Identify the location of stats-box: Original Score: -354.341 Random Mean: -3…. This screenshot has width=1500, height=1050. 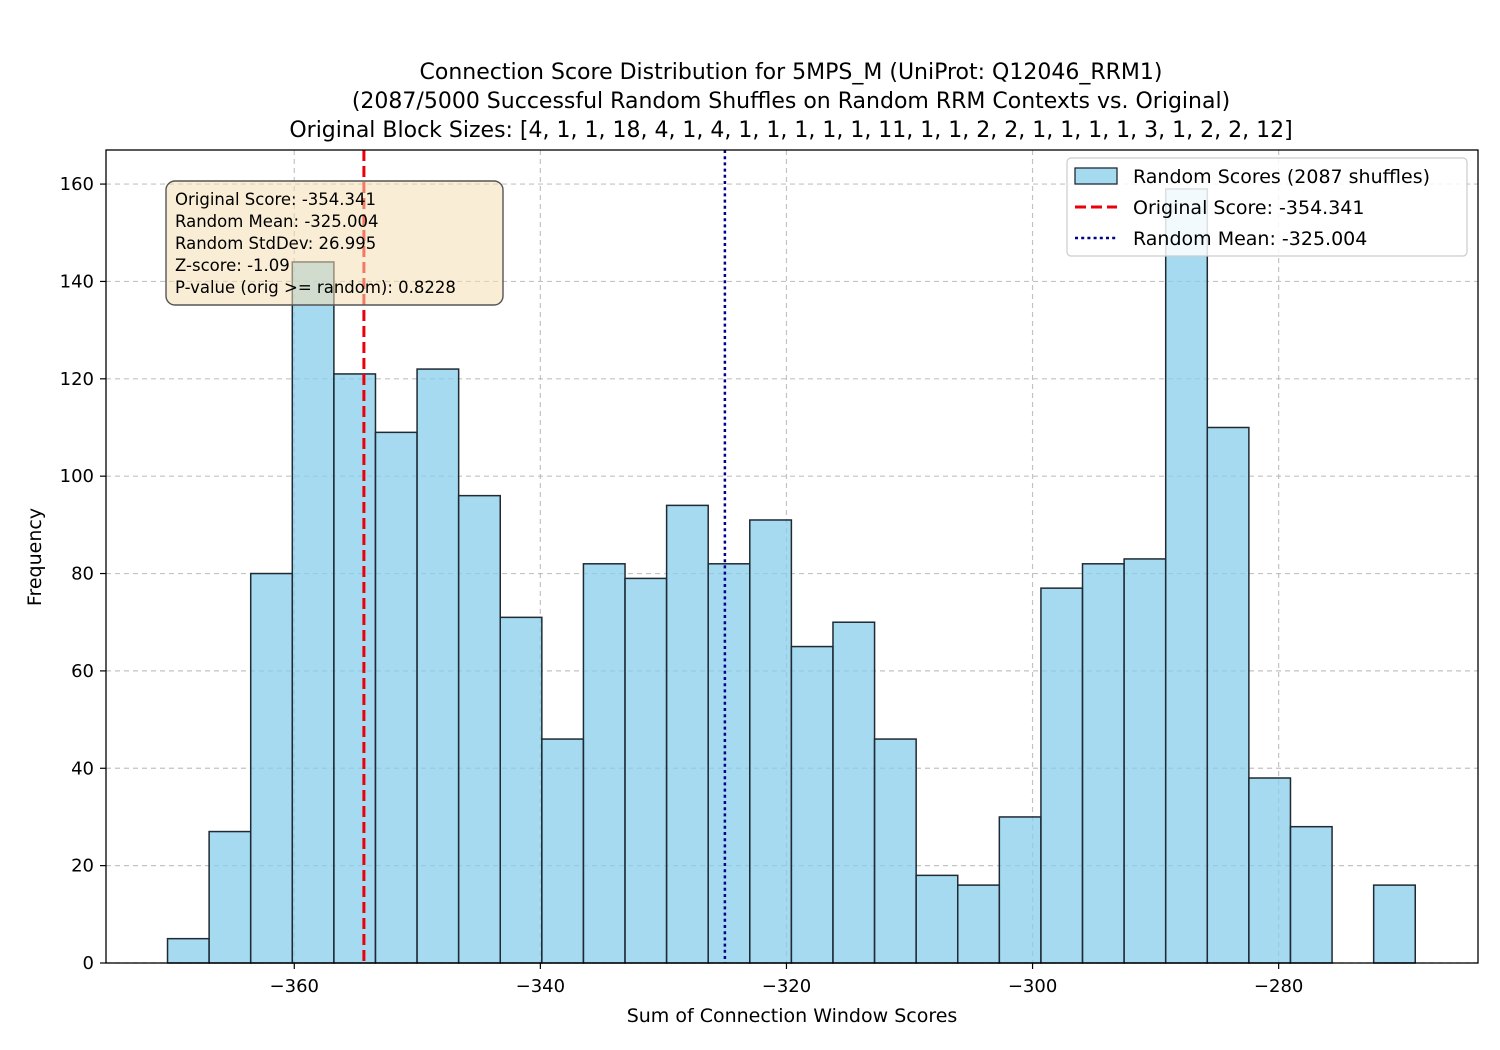
(334, 243).